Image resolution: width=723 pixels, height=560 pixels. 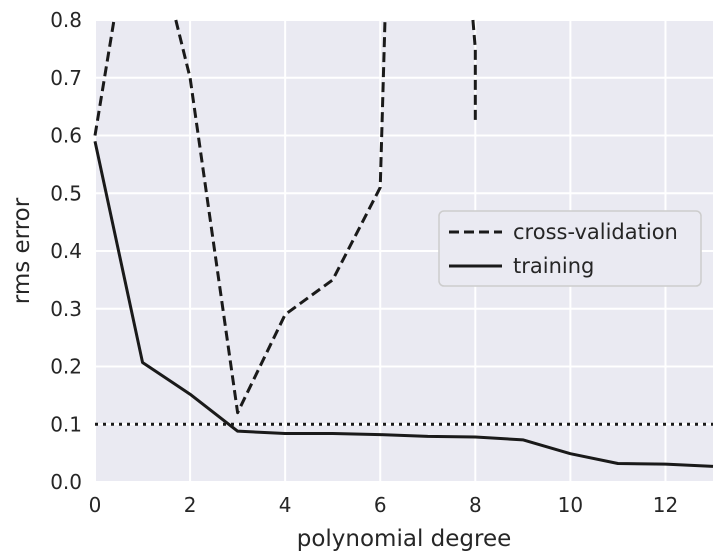 I want to click on y-tick-label: 0.0, so click(x=66, y=482).